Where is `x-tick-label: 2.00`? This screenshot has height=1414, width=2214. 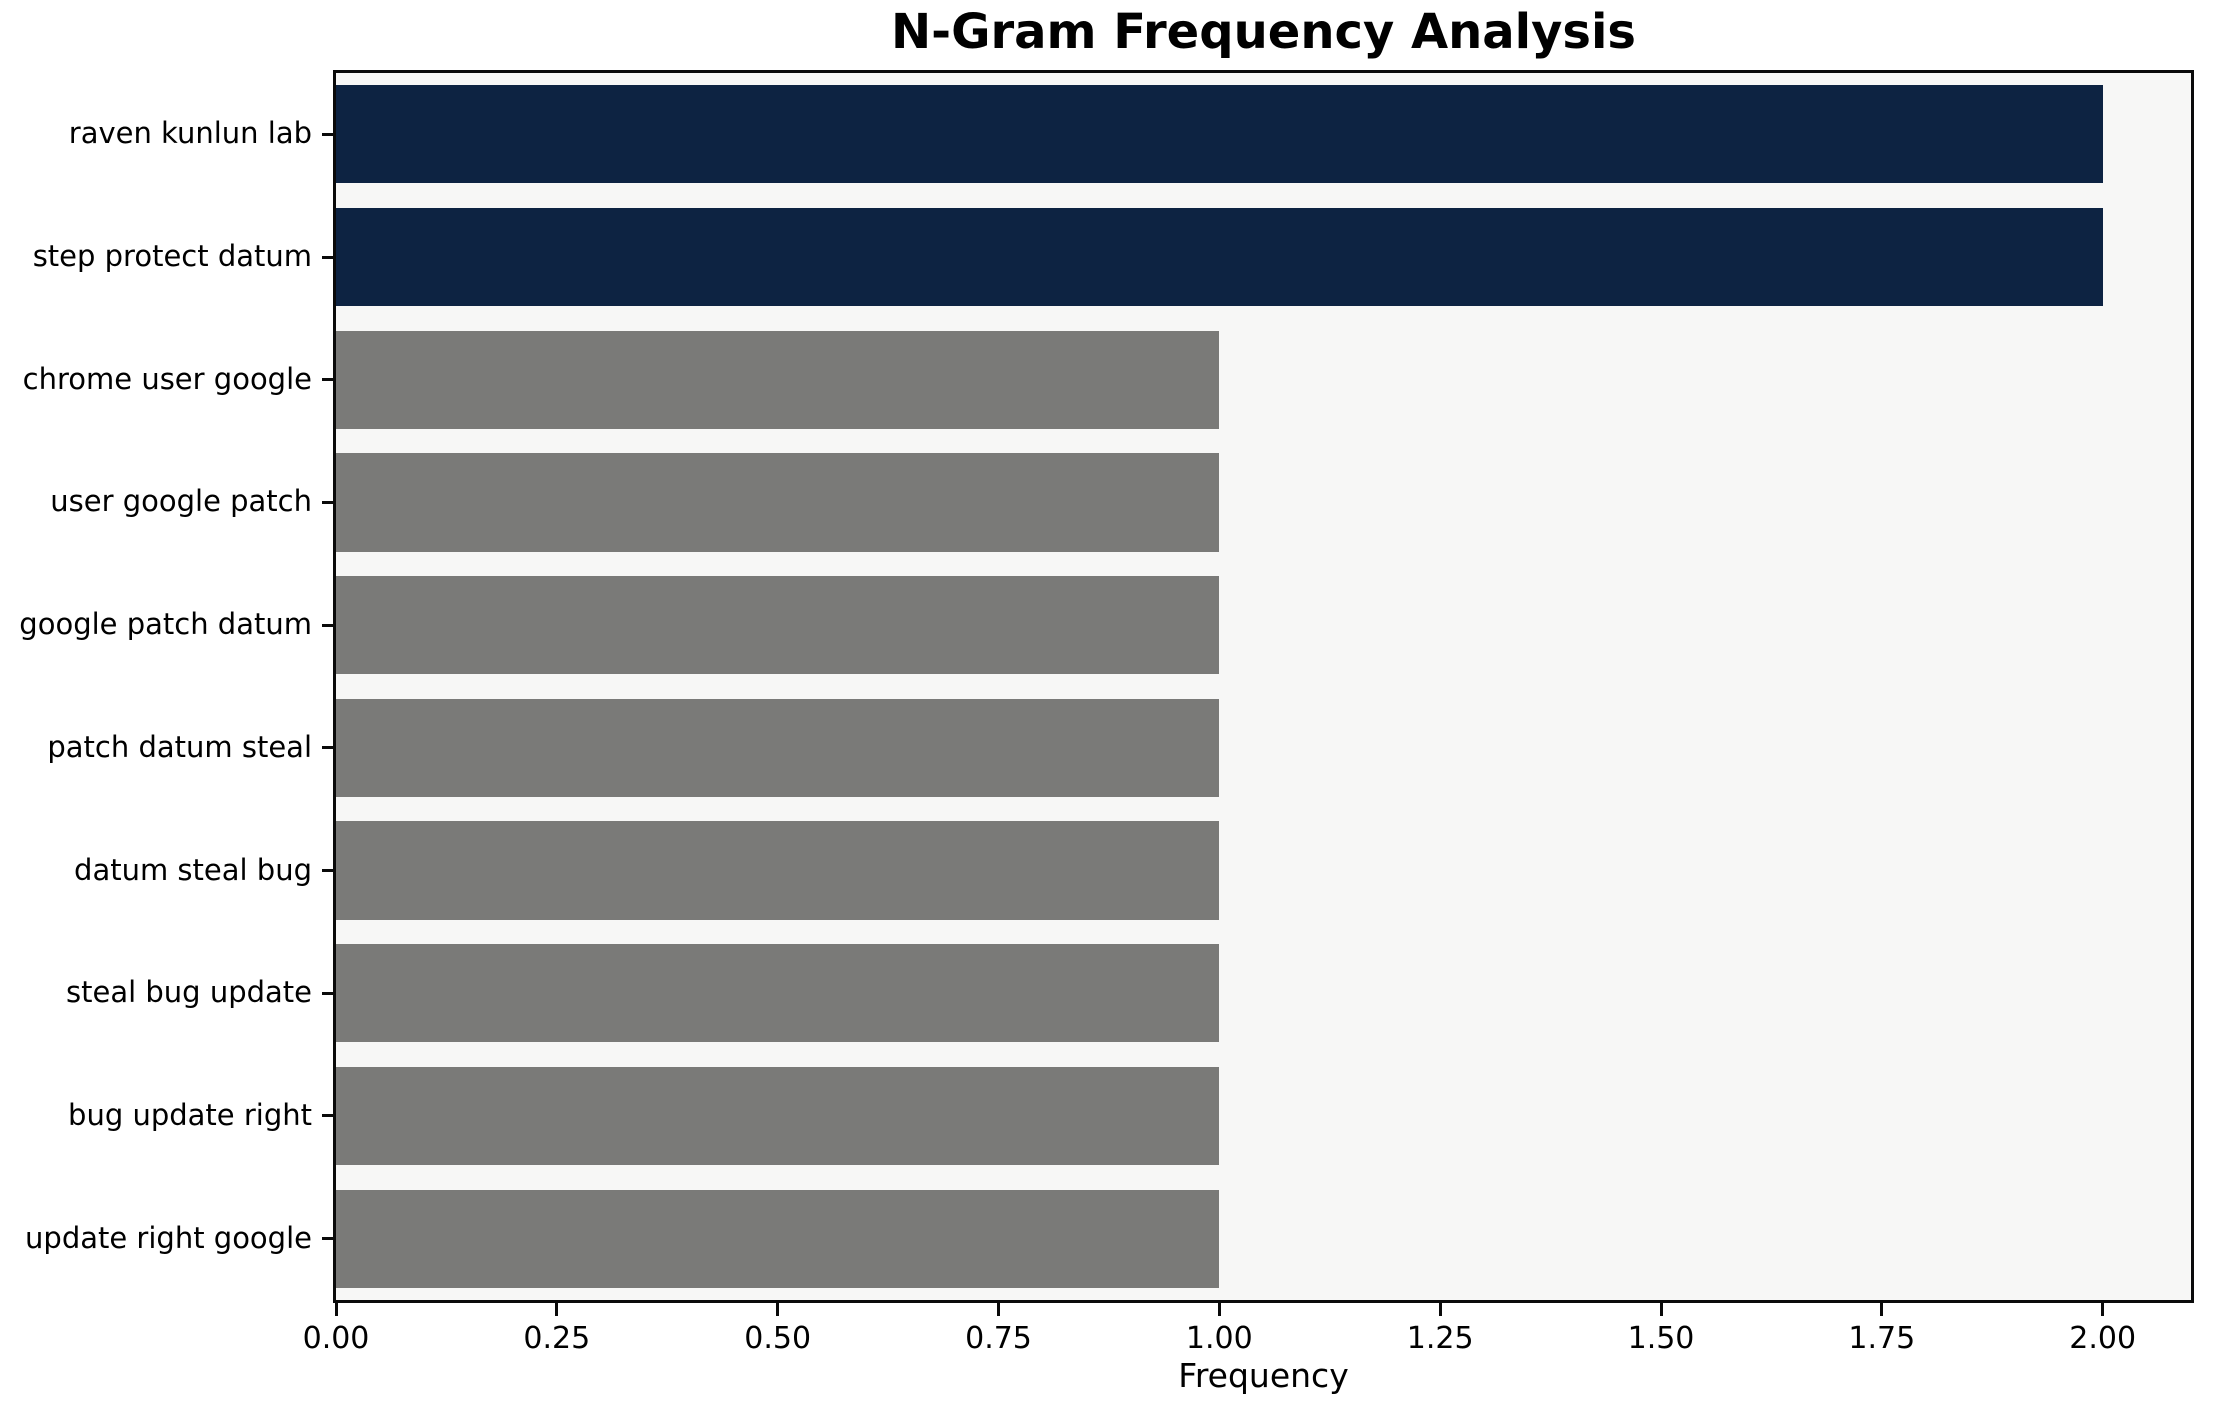
x-tick-label: 2.00 is located at coordinates (2103, 1338).